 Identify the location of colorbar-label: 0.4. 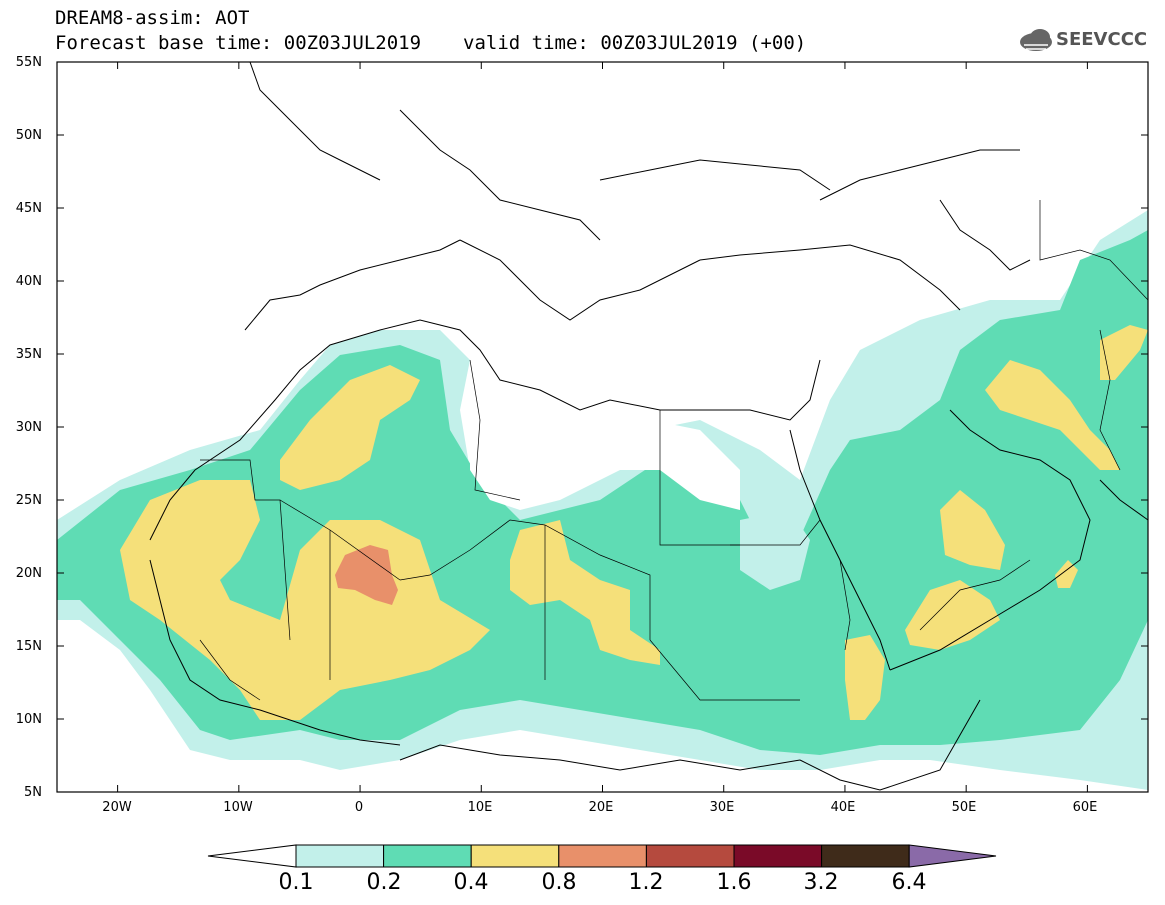
(471, 882).